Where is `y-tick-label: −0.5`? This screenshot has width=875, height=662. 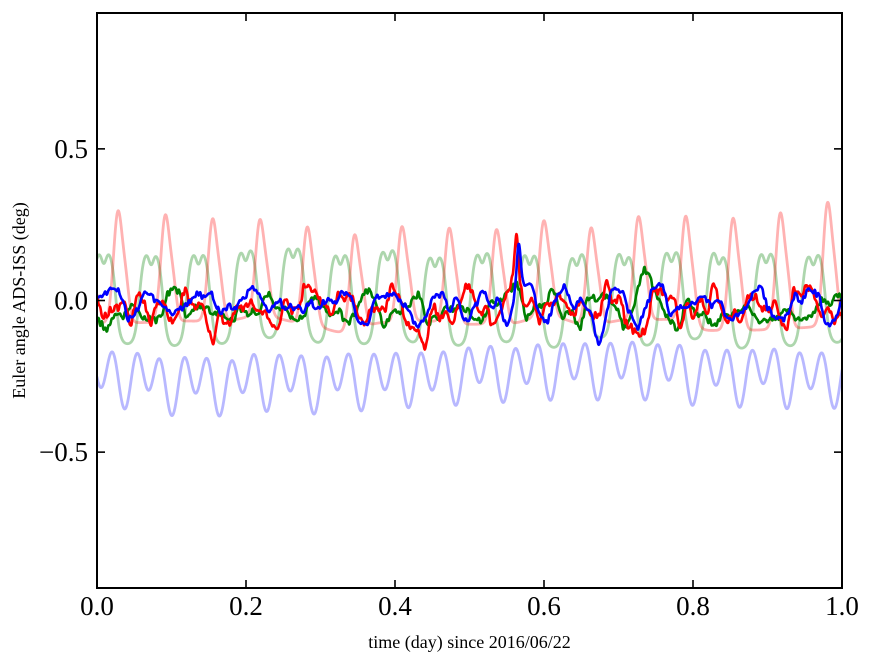
y-tick-label: −0.5 is located at coordinates (63, 452).